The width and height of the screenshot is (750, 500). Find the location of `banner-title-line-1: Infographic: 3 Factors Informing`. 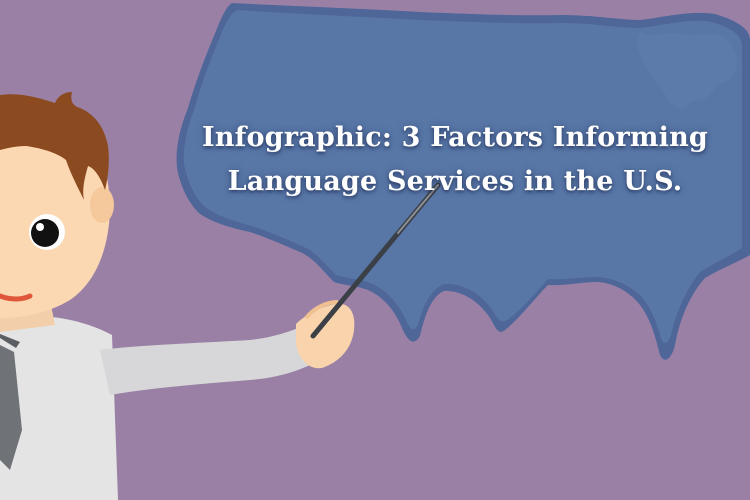

banner-title-line-1: Infographic: 3 Factors Informing is located at coordinates (455, 137).